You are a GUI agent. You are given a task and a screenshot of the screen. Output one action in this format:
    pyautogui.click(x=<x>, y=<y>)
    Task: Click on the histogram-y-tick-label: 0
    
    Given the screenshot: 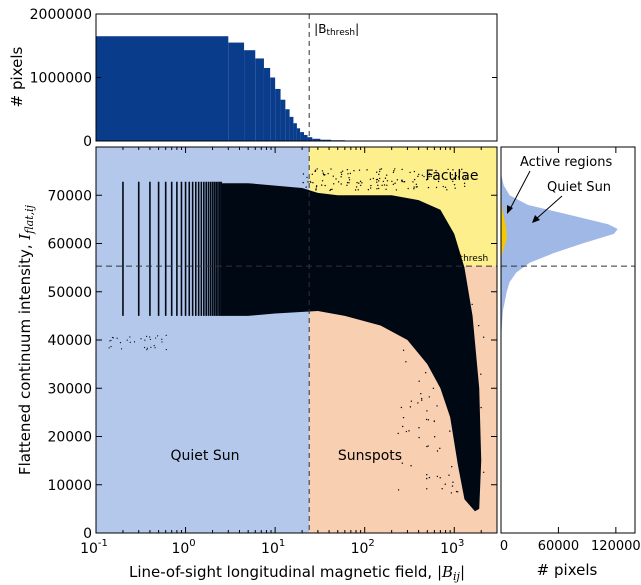 What is the action you would take?
    pyautogui.click(x=87, y=142)
    